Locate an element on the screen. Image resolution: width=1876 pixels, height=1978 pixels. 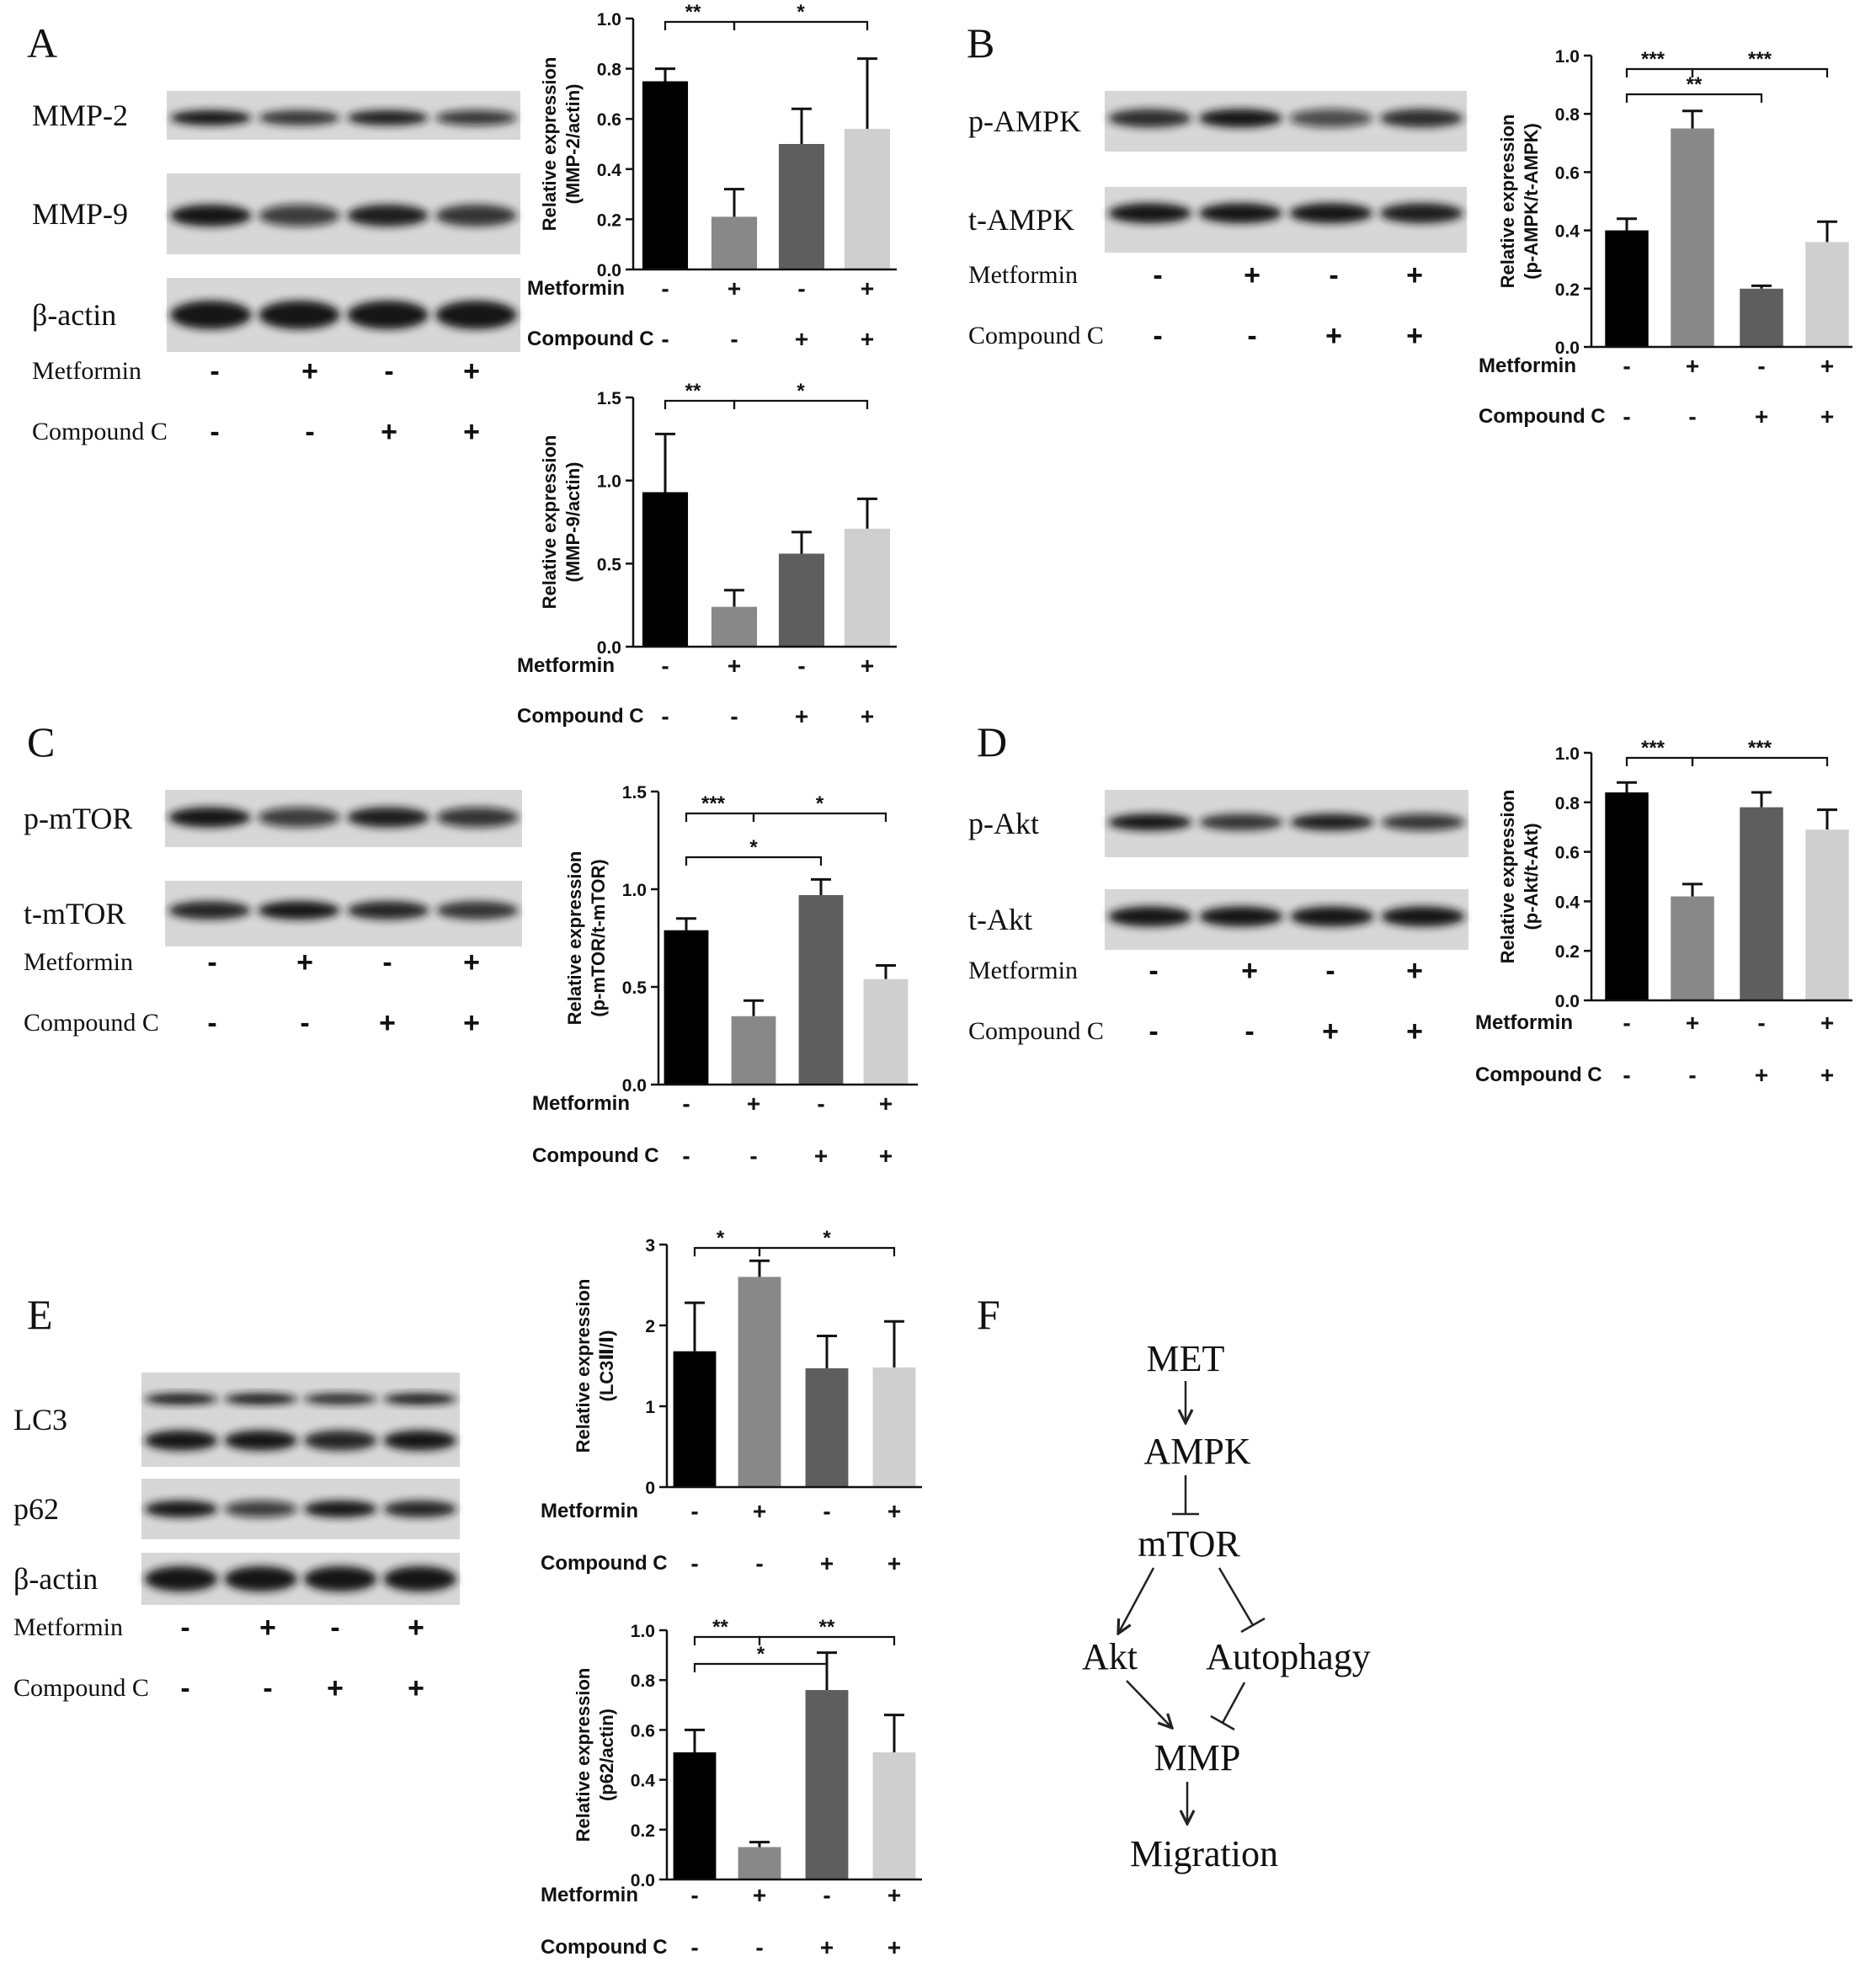
node-akt: Akt is located at coordinates (1110, 1657).